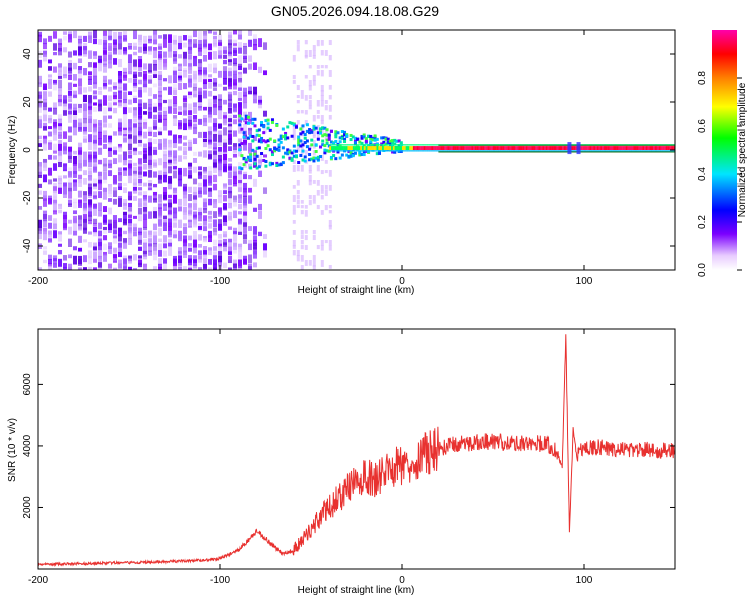 The image size is (750, 600). Describe the element at coordinates (38, 281) in the screenshot. I see `x-tick-label: -200` at that location.